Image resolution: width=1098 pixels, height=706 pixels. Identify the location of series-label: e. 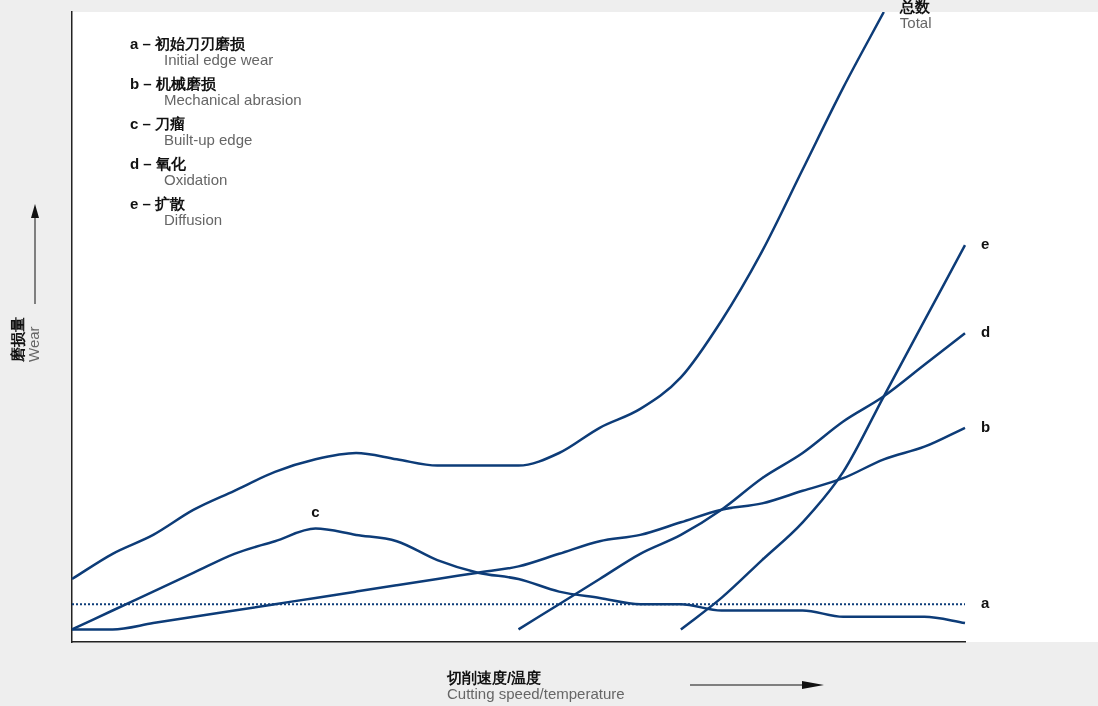
(985, 244).